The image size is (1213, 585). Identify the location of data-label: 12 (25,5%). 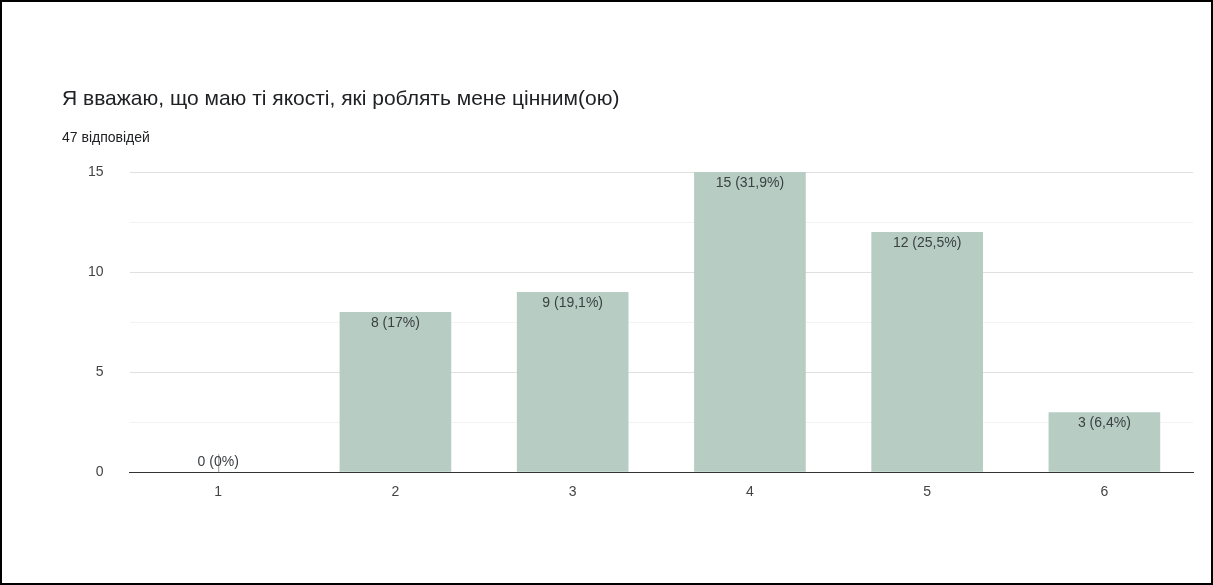
(927, 241).